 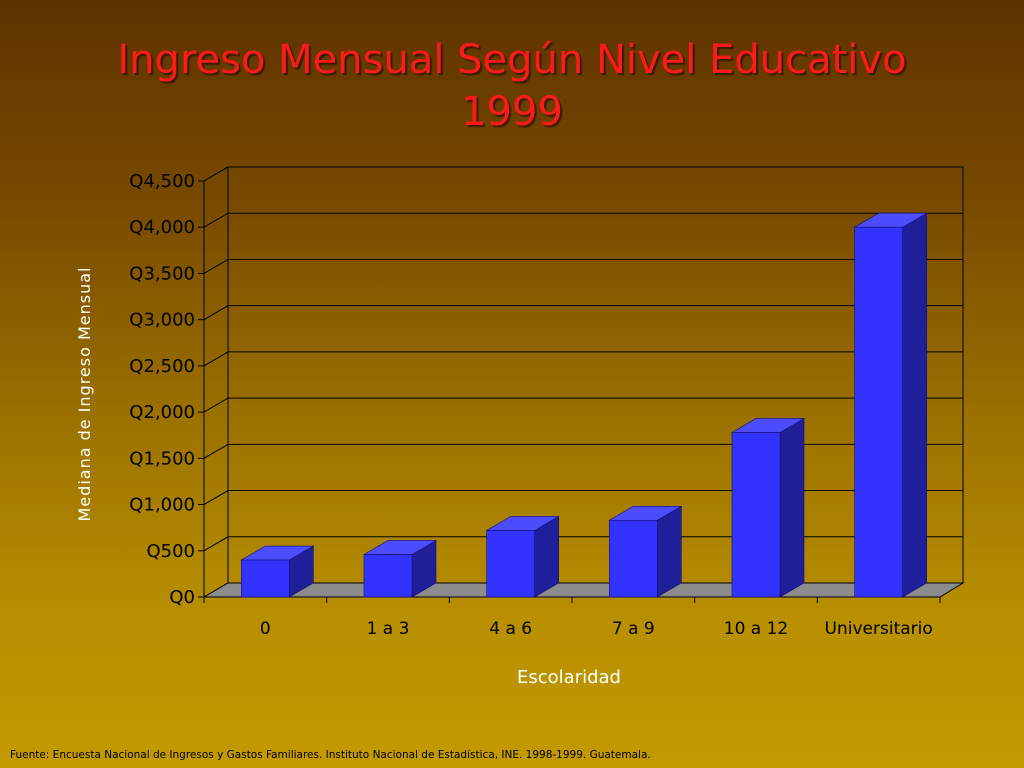 What do you see at coordinates (162, 366) in the screenshot?
I see `y-tick-label: Q2,500` at bounding box center [162, 366].